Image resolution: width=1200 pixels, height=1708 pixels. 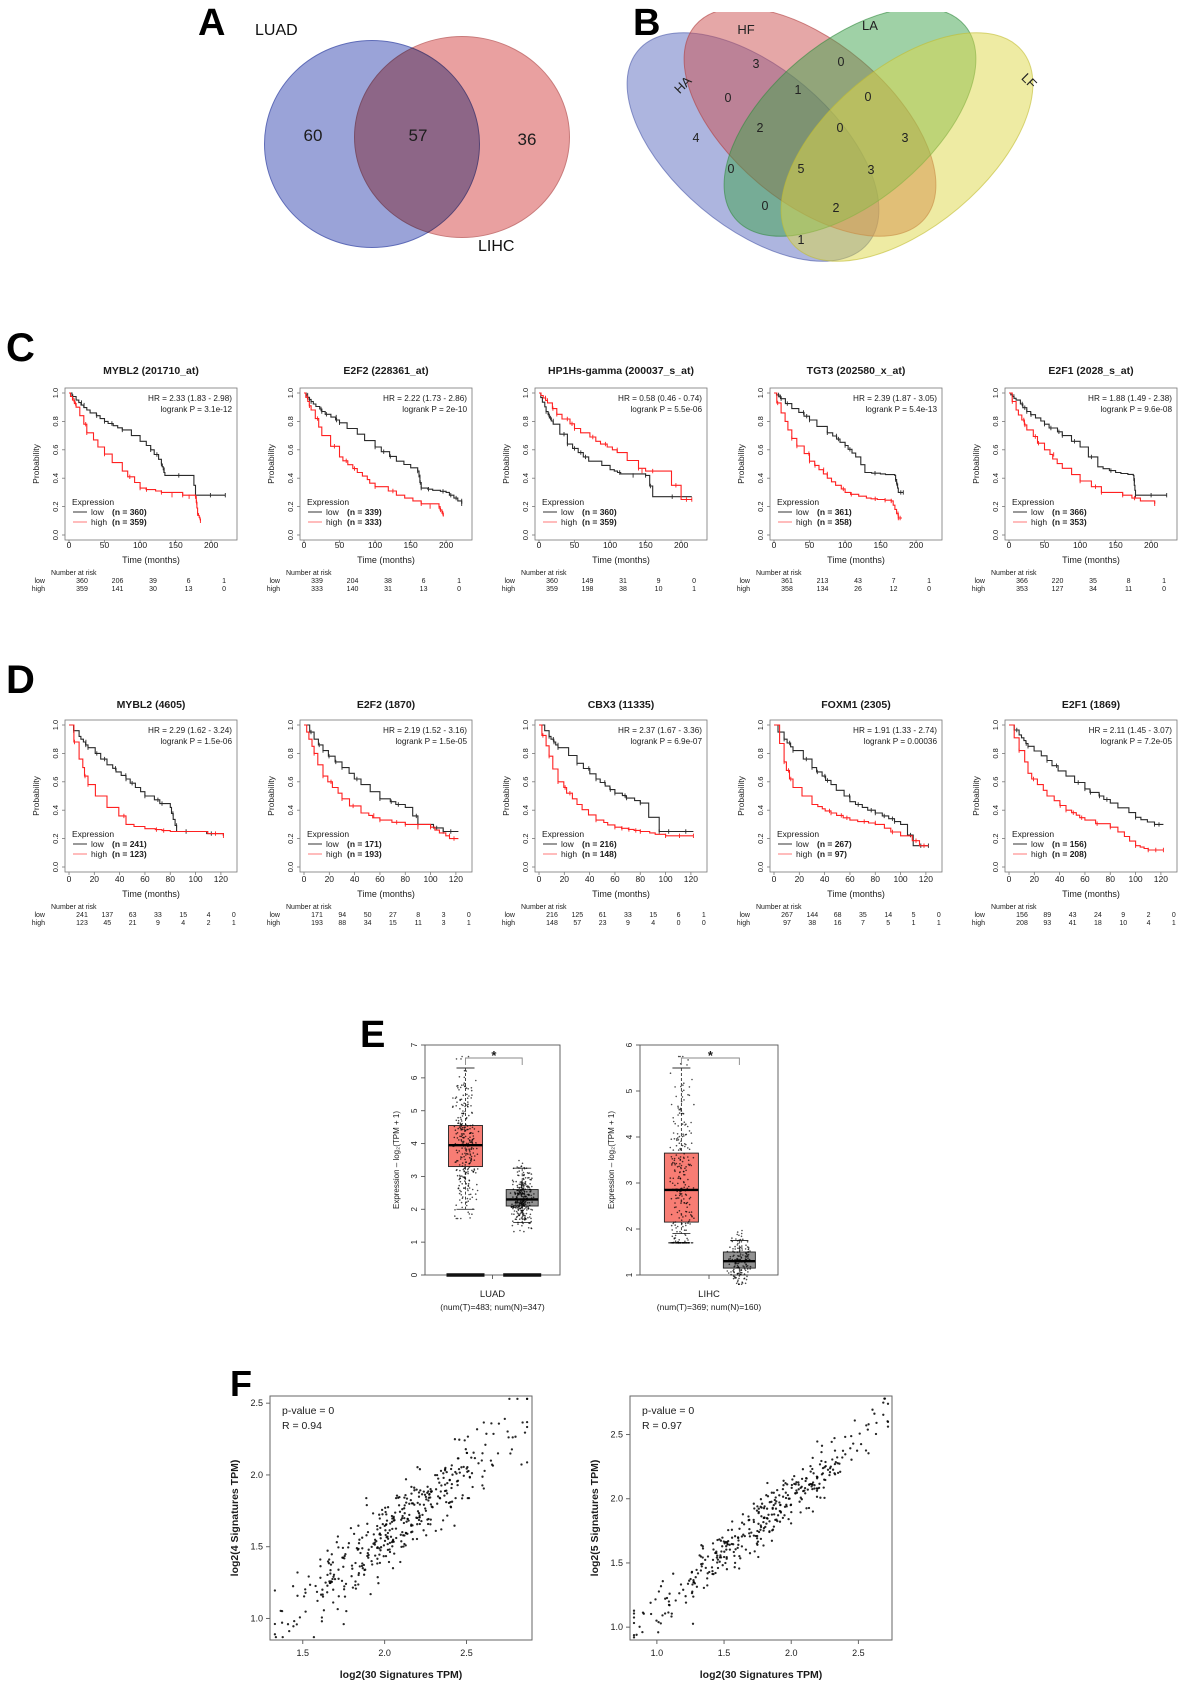 I want to click on risk-header: Number at risk, so click(x=779, y=907).